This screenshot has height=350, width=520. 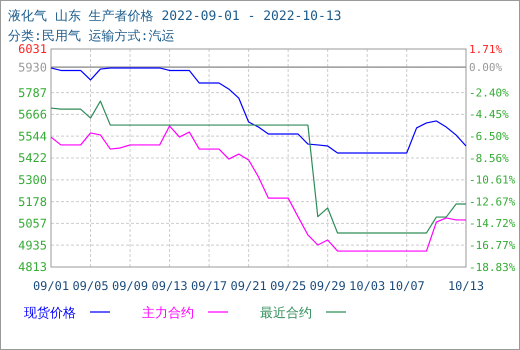 What do you see at coordinates (406, 286) in the screenshot?
I see `x-tick-label: 10/07` at bounding box center [406, 286].